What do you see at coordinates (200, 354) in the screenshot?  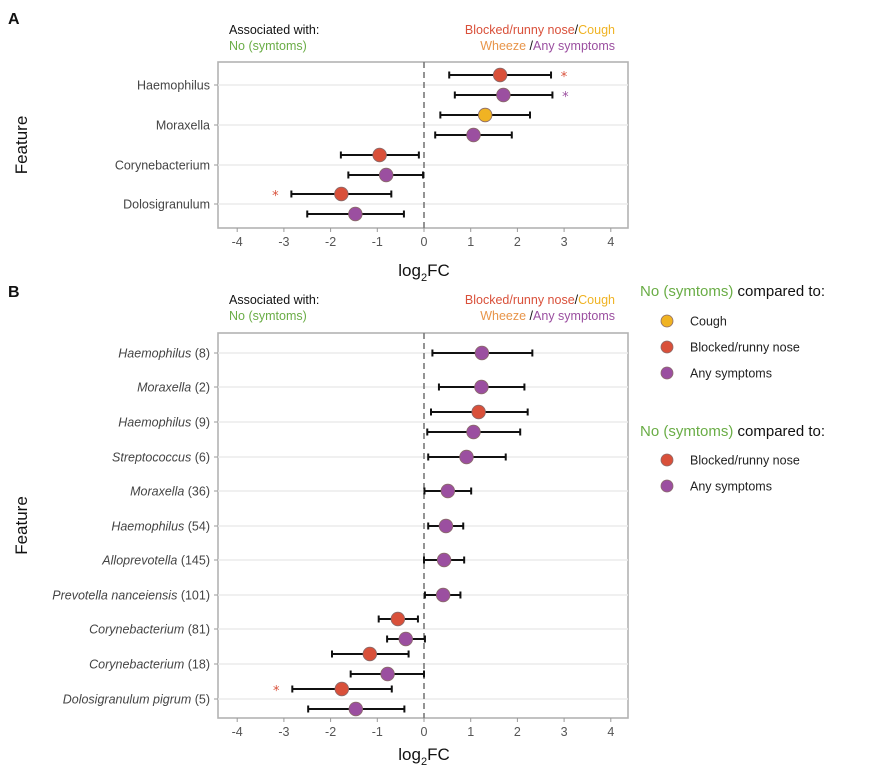 I see `feature-count: (8)` at bounding box center [200, 354].